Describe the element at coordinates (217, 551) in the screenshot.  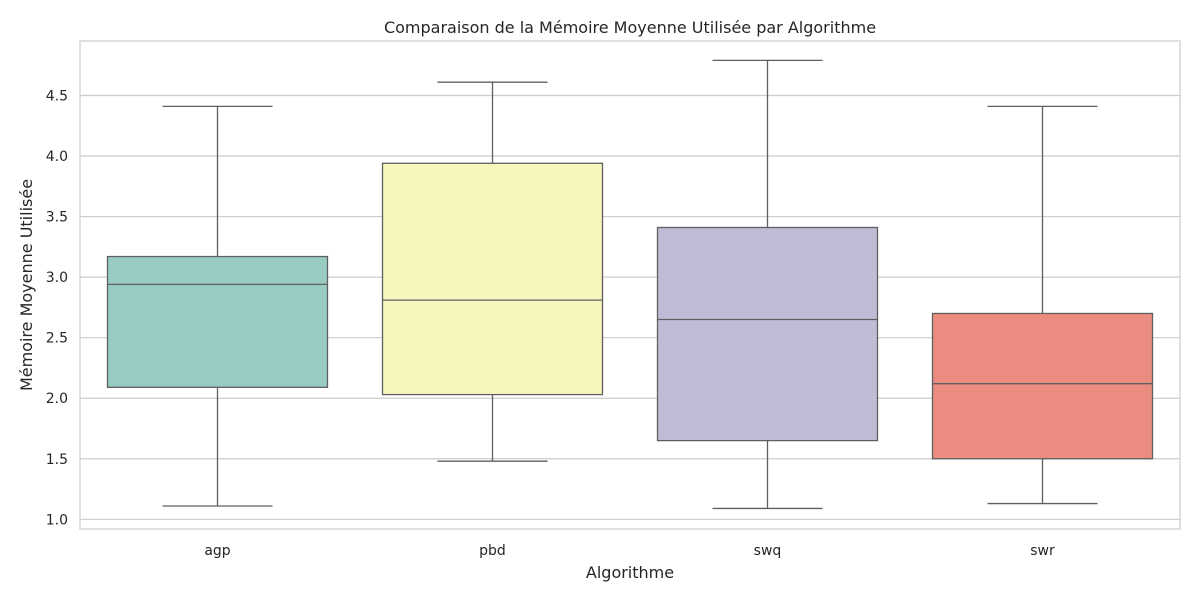
I see `x-tick-label: agp` at that location.